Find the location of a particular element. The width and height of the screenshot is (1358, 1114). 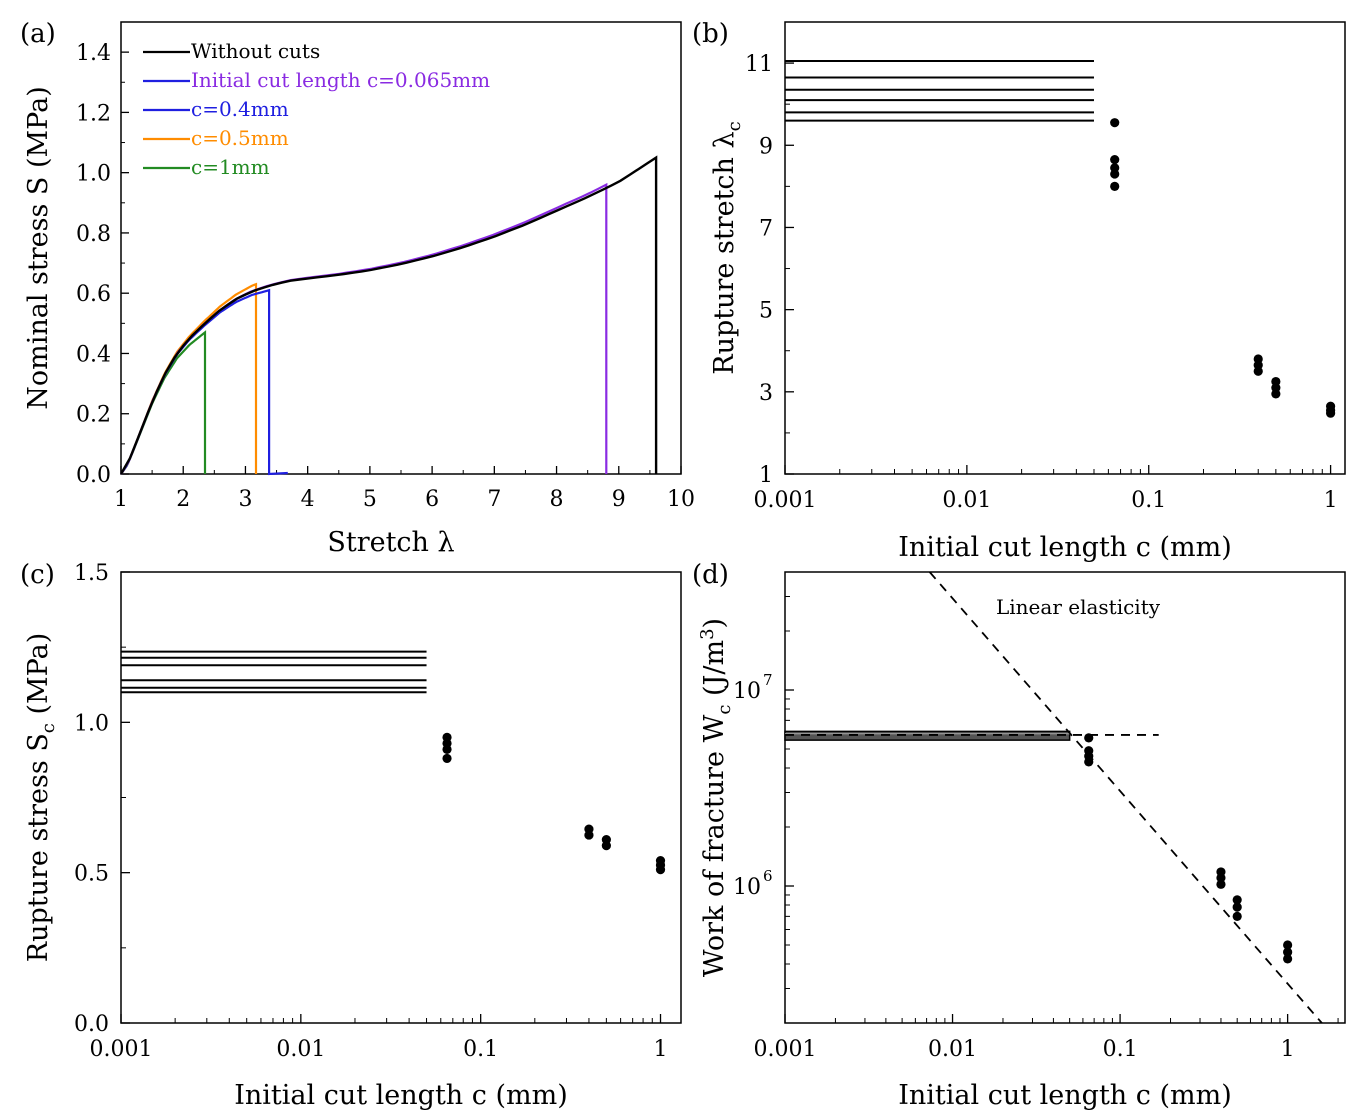

y-axis-title: Nominal stress S (MPa) is located at coordinates (38, 248).